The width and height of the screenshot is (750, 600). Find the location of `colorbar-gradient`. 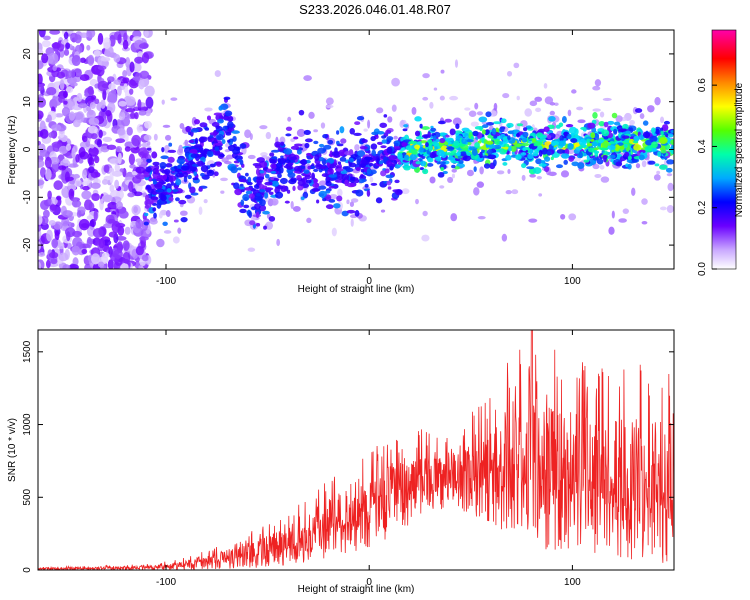

colorbar-gradient is located at coordinates (724, 149).